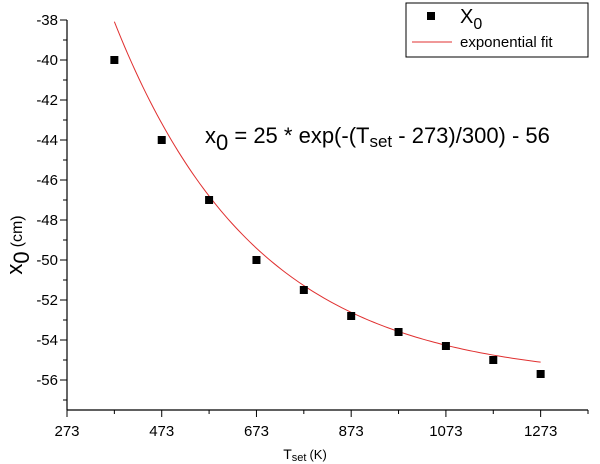  What do you see at coordinates (47, 100) in the screenshot?
I see `y-tick-label: -42` at bounding box center [47, 100].